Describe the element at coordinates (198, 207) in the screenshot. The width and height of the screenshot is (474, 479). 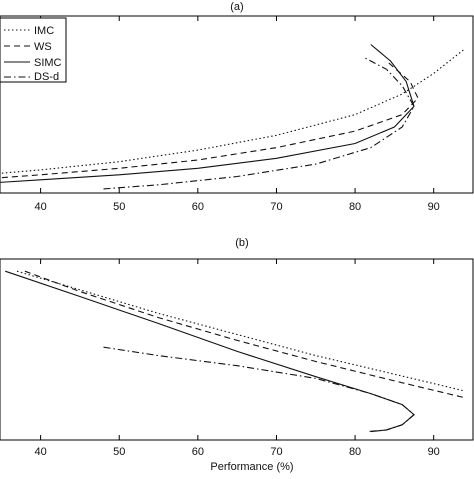
I see `panel-a-xtick-label-60: 60` at that location.